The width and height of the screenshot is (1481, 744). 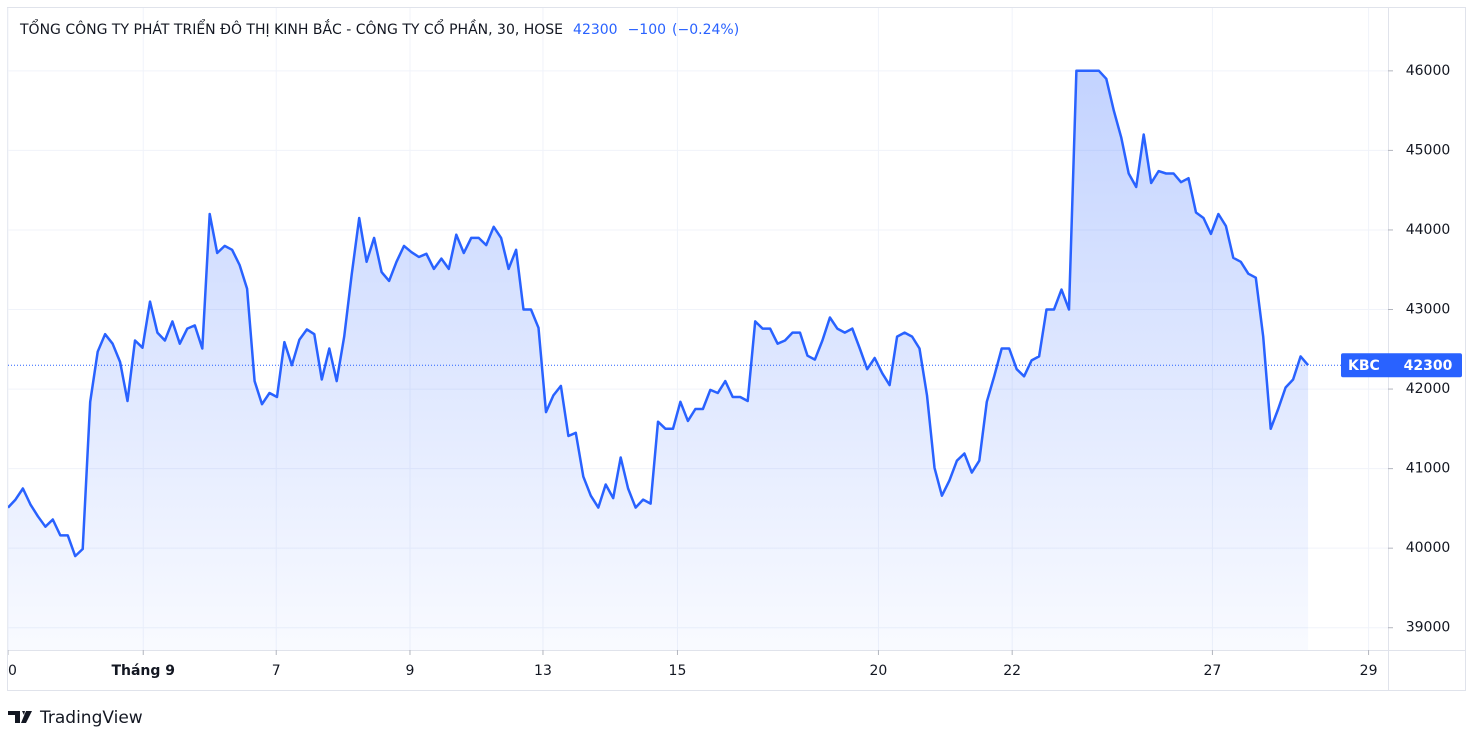 I want to click on time-axis: 30 Tháng 9 7 9 13 15 20 22 27 29, so click(x=689, y=664).